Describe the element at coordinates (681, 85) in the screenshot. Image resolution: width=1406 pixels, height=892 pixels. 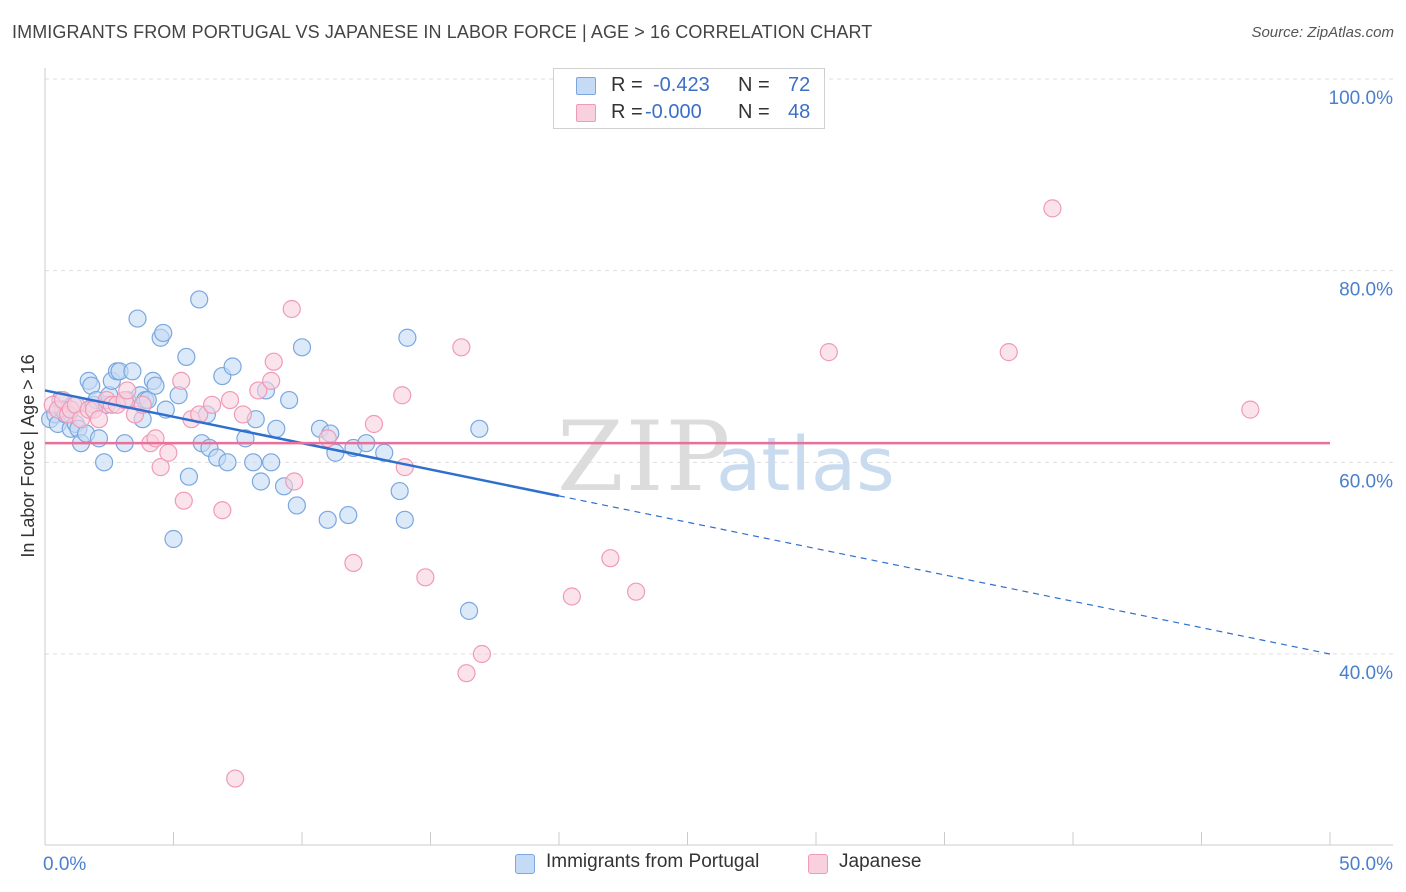
I see `legend-r-value-portugal: -0.423` at that location.